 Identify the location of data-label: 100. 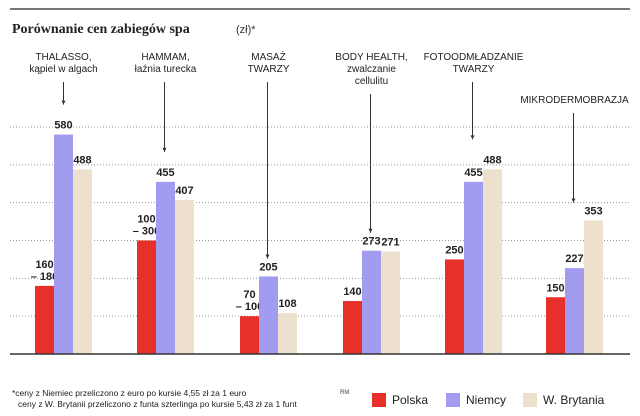
(146, 220).